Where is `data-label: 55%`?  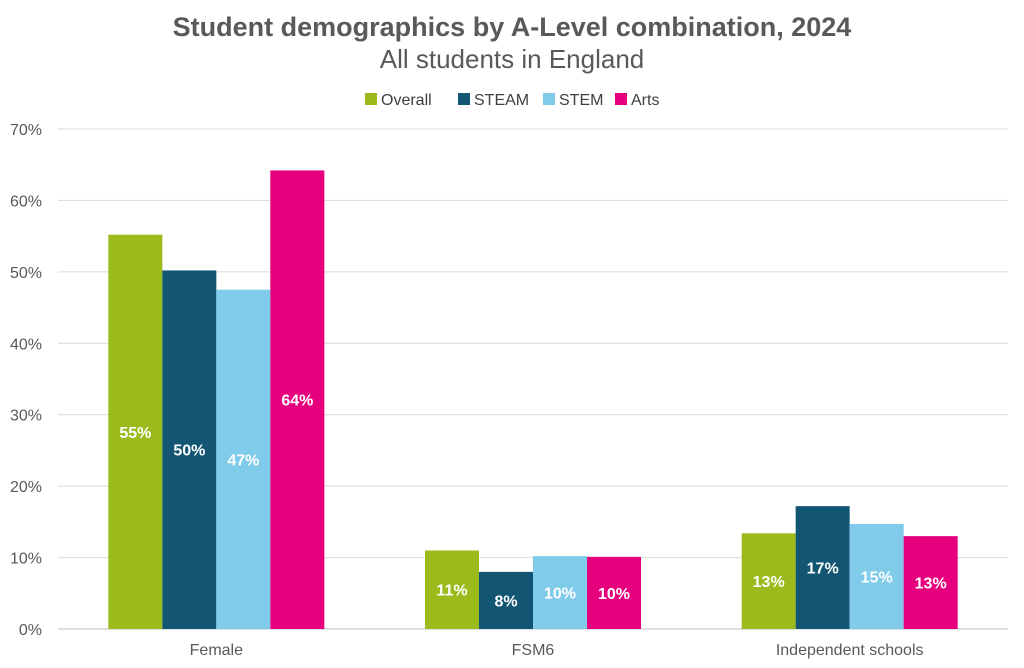 data-label: 55% is located at coordinates (135, 433).